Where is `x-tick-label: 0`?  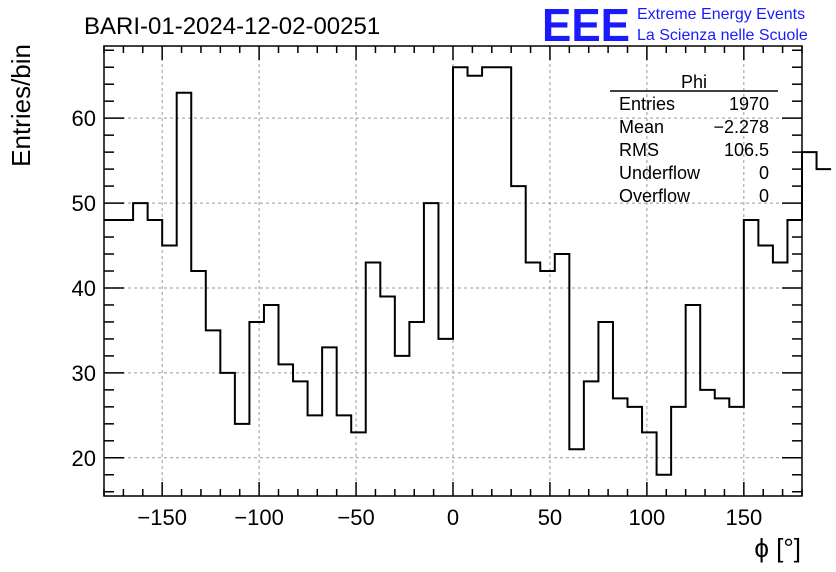
x-tick-label: 0 is located at coordinates (453, 517).